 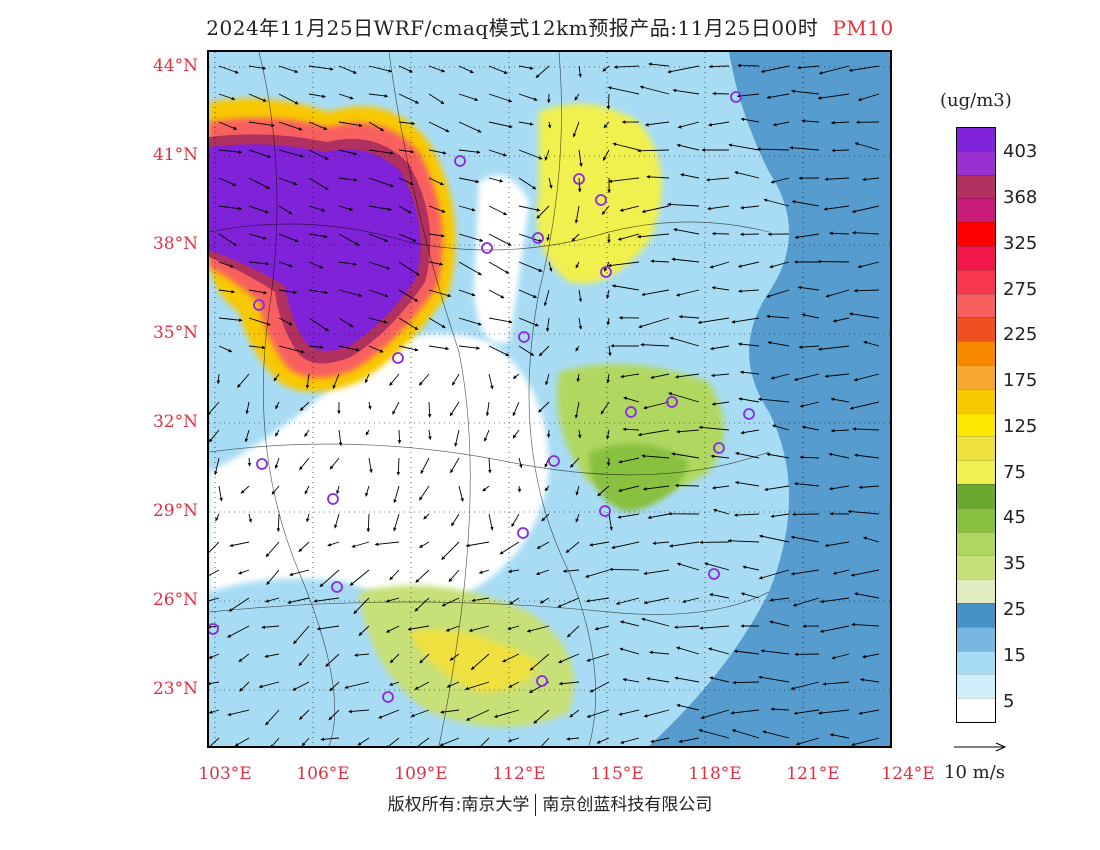 What do you see at coordinates (175, 66) in the screenshot?
I see `lat-label-44: 44°N` at bounding box center [175, 66].